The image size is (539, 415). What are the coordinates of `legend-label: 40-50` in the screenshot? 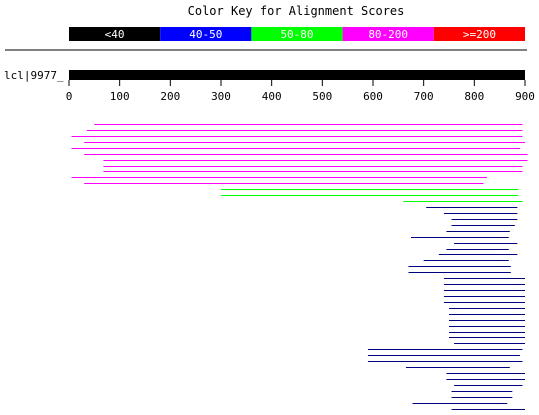 It's located at (205, 34).